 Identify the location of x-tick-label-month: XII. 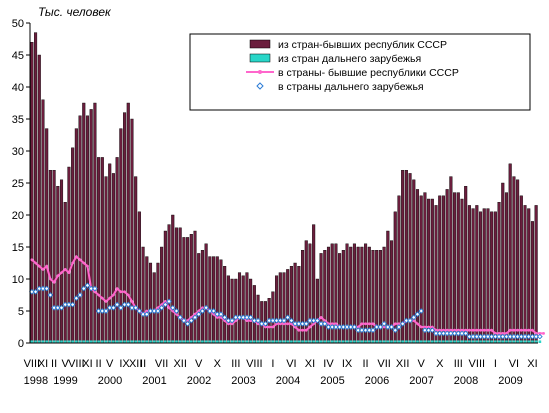
(402, 364).